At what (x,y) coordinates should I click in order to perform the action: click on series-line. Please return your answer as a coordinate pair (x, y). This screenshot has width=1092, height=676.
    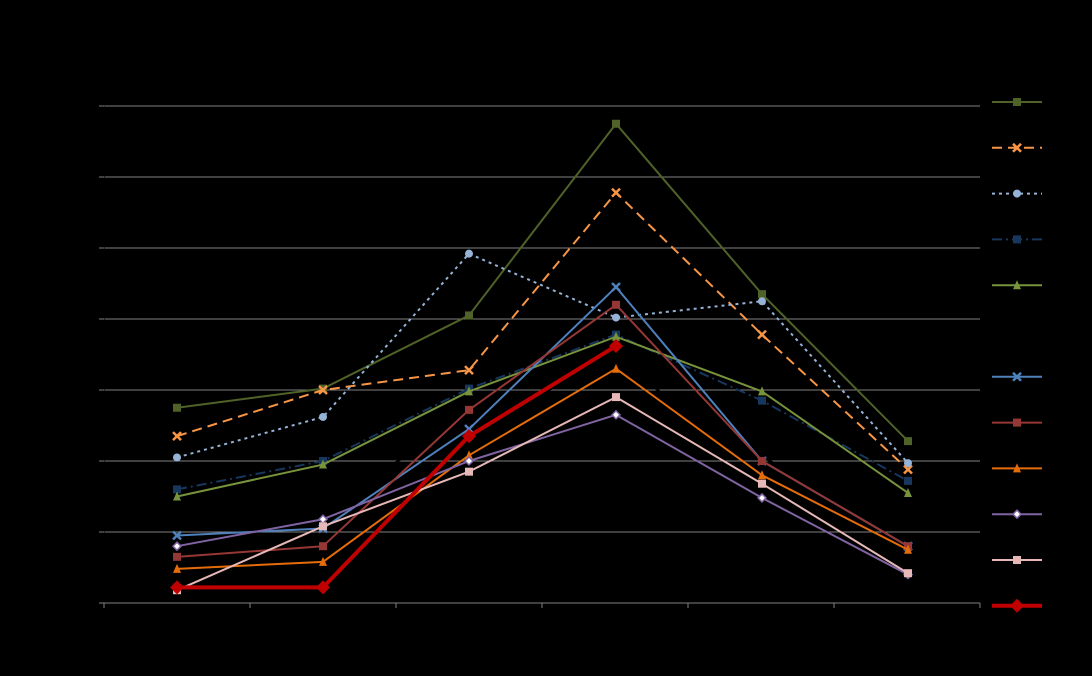
    Looking at the image, I should click on (397, 467).